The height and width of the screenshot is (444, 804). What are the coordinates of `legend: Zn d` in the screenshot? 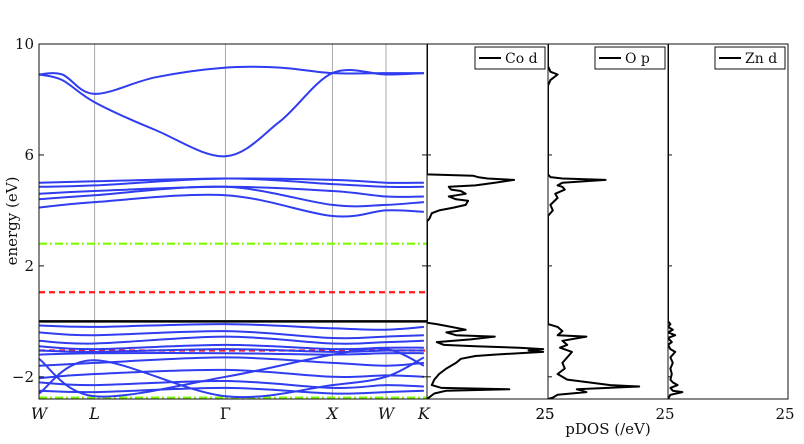 It's located at (750, 58).